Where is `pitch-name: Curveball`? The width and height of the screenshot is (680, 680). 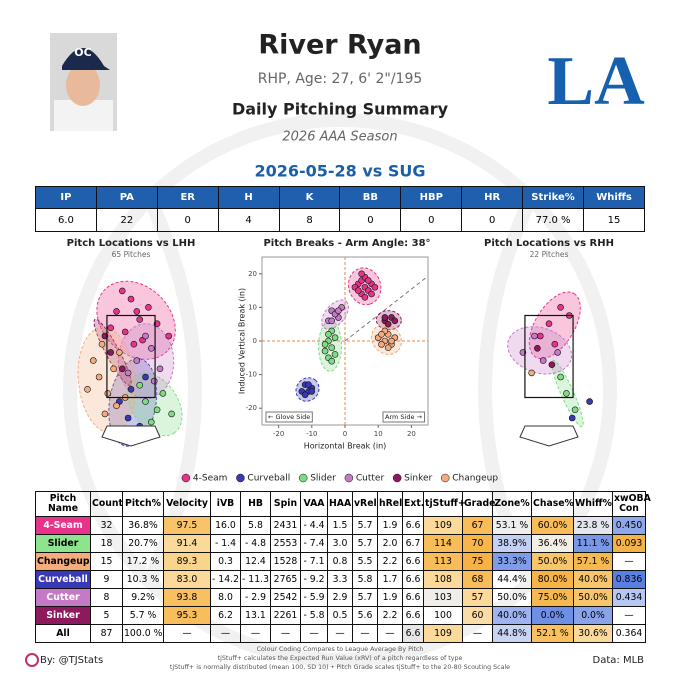 pitch-name: Curveball is located at coordinates (63, 579).